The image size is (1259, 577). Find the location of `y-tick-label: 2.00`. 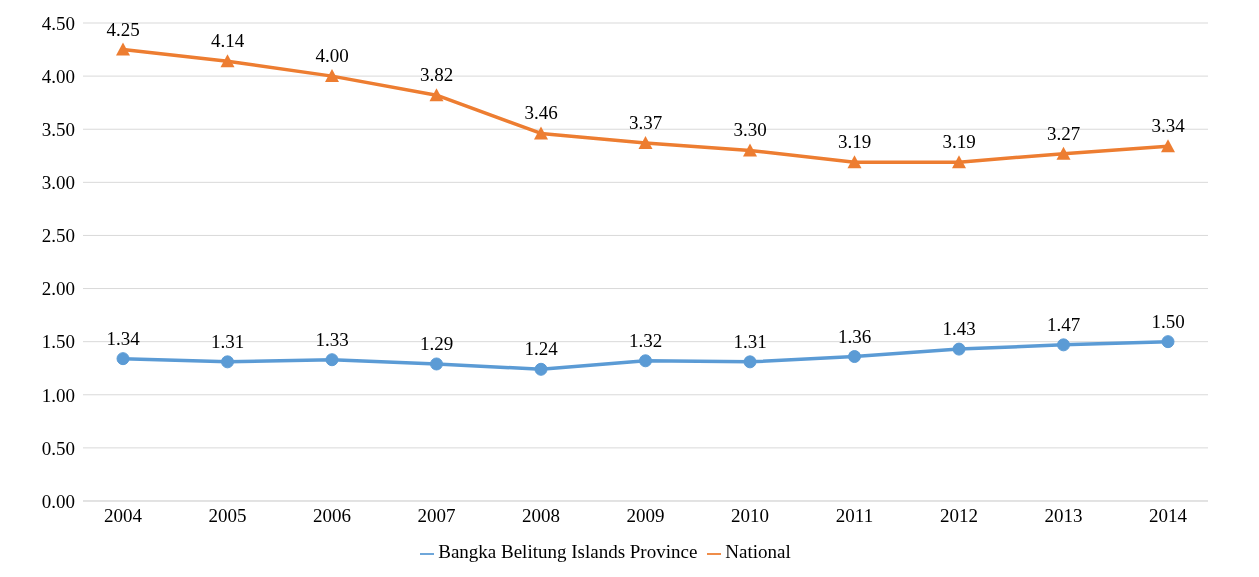

y-tick-label: 2.00 is located at coordinates (58, 289).